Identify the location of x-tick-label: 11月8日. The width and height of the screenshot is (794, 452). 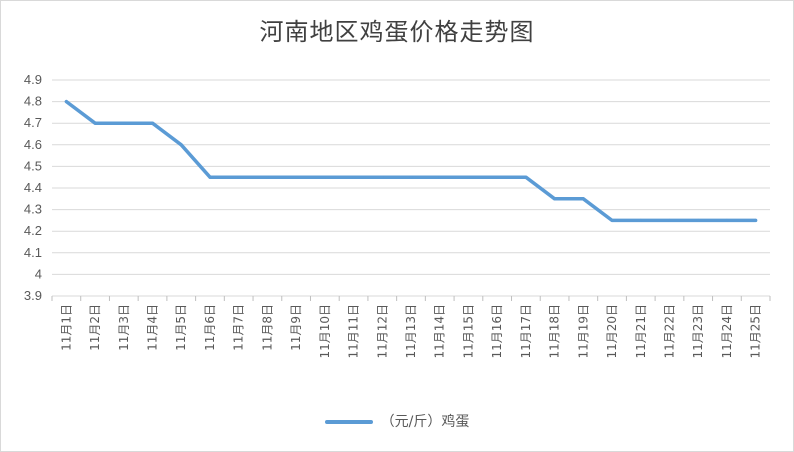
(267, 327).